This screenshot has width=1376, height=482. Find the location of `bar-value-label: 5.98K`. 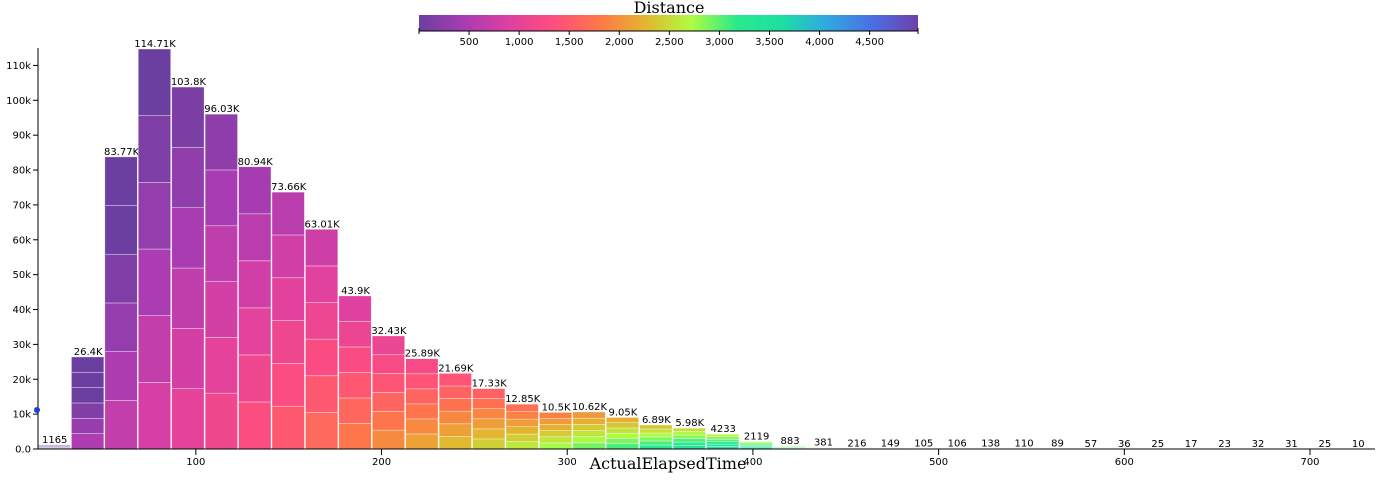

bar-value-label: 5.98K is located at coordinates (689, 423).